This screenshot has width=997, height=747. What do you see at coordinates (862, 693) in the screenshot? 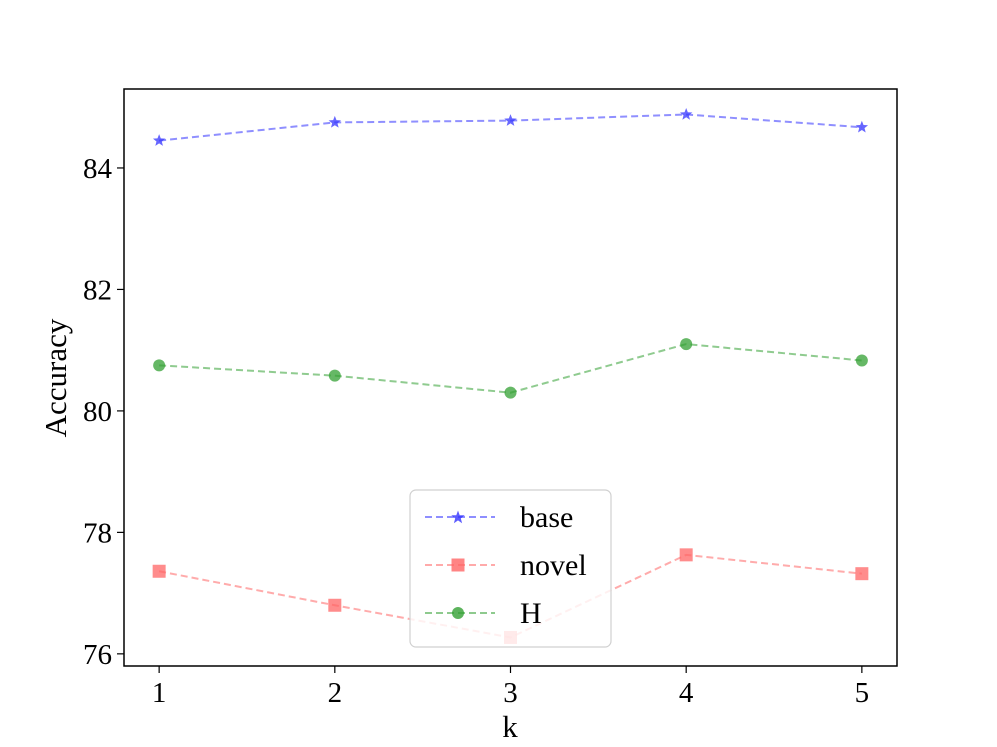
I see `x-tick-label-5: 5` at bounding box center [862, 693].